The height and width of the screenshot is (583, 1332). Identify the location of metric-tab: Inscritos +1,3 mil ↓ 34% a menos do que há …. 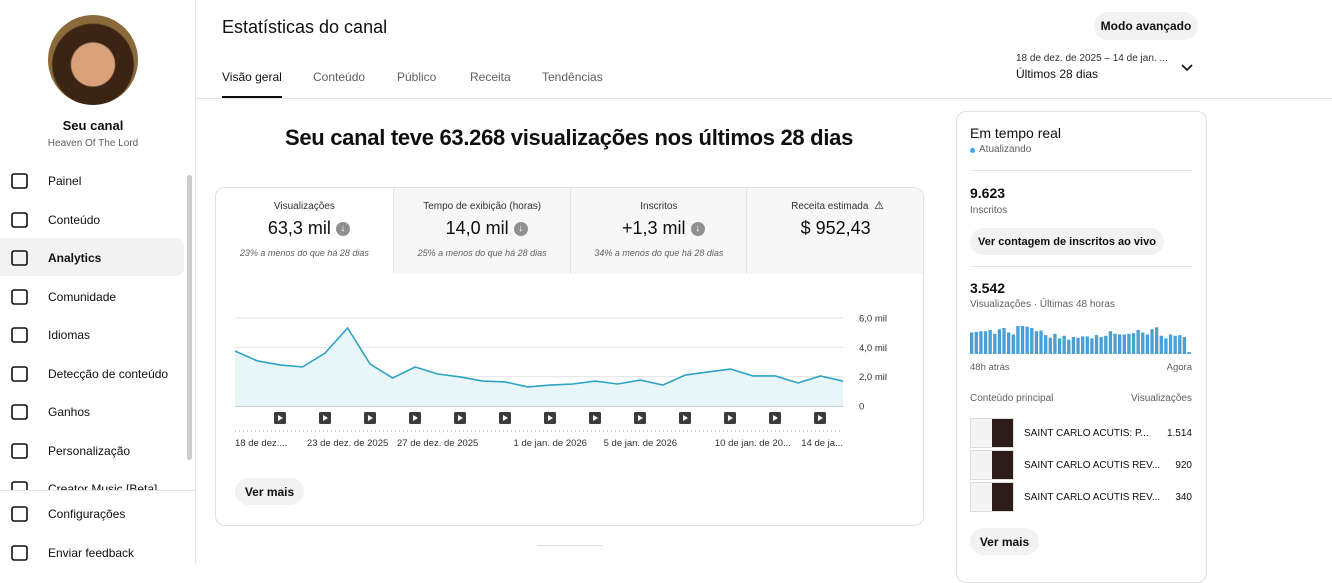
(658, 231).